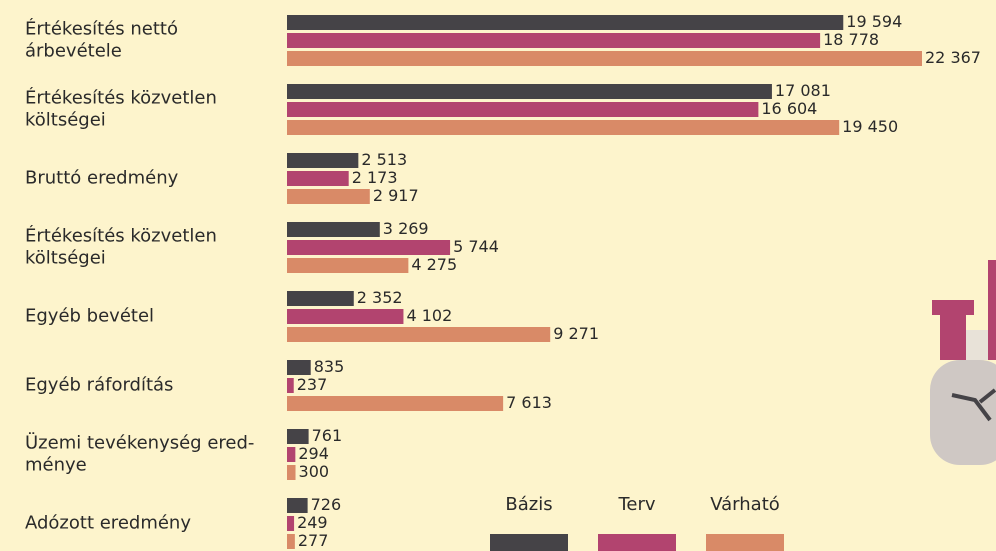 Image resolution: width=996 pixels, height=551 pixels. What do you see at coordinates (375, 177) in the screenshot?
I see `value-label: 2 173` at bounding box center [375, 177].